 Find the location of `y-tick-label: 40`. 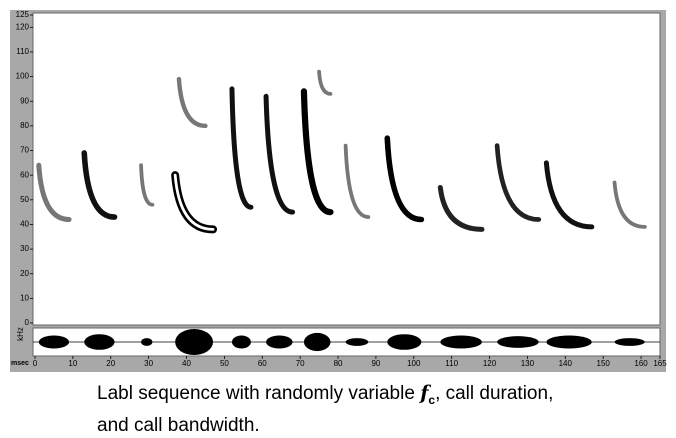

y-tick-label: 40 is located at coordinates (24, 224).